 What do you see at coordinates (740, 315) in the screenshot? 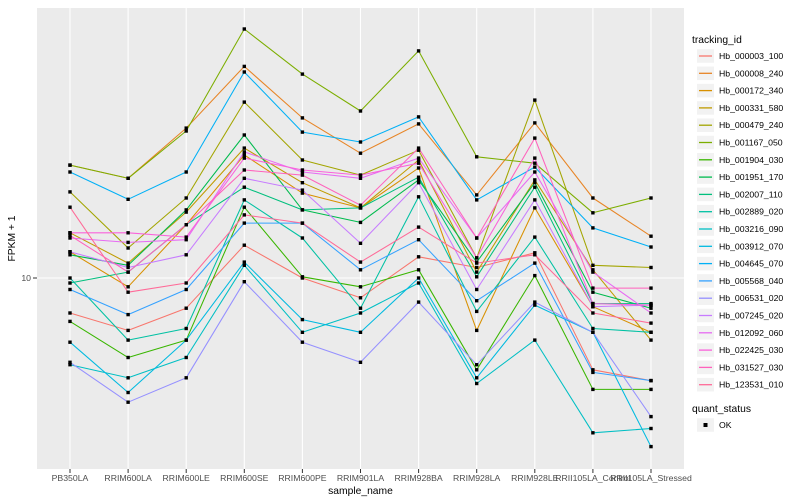
I see `legend-item-Hb_007245_020: Hb_007245_020` at bounding box center [740, 315].